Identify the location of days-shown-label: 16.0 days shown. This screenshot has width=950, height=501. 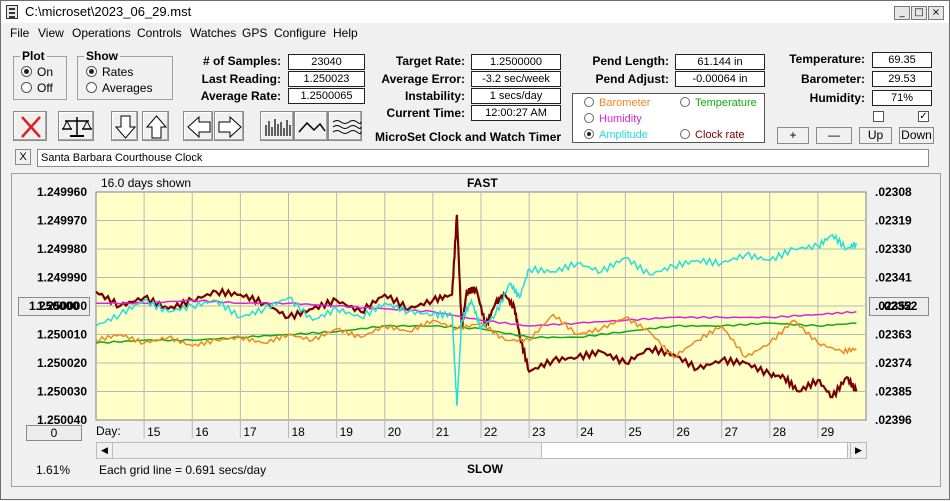
(146, 183).